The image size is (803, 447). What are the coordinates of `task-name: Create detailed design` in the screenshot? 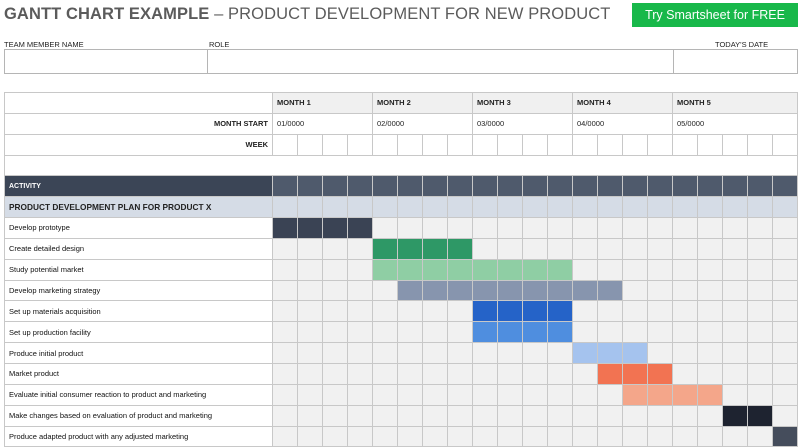 It's located at (138, 248).